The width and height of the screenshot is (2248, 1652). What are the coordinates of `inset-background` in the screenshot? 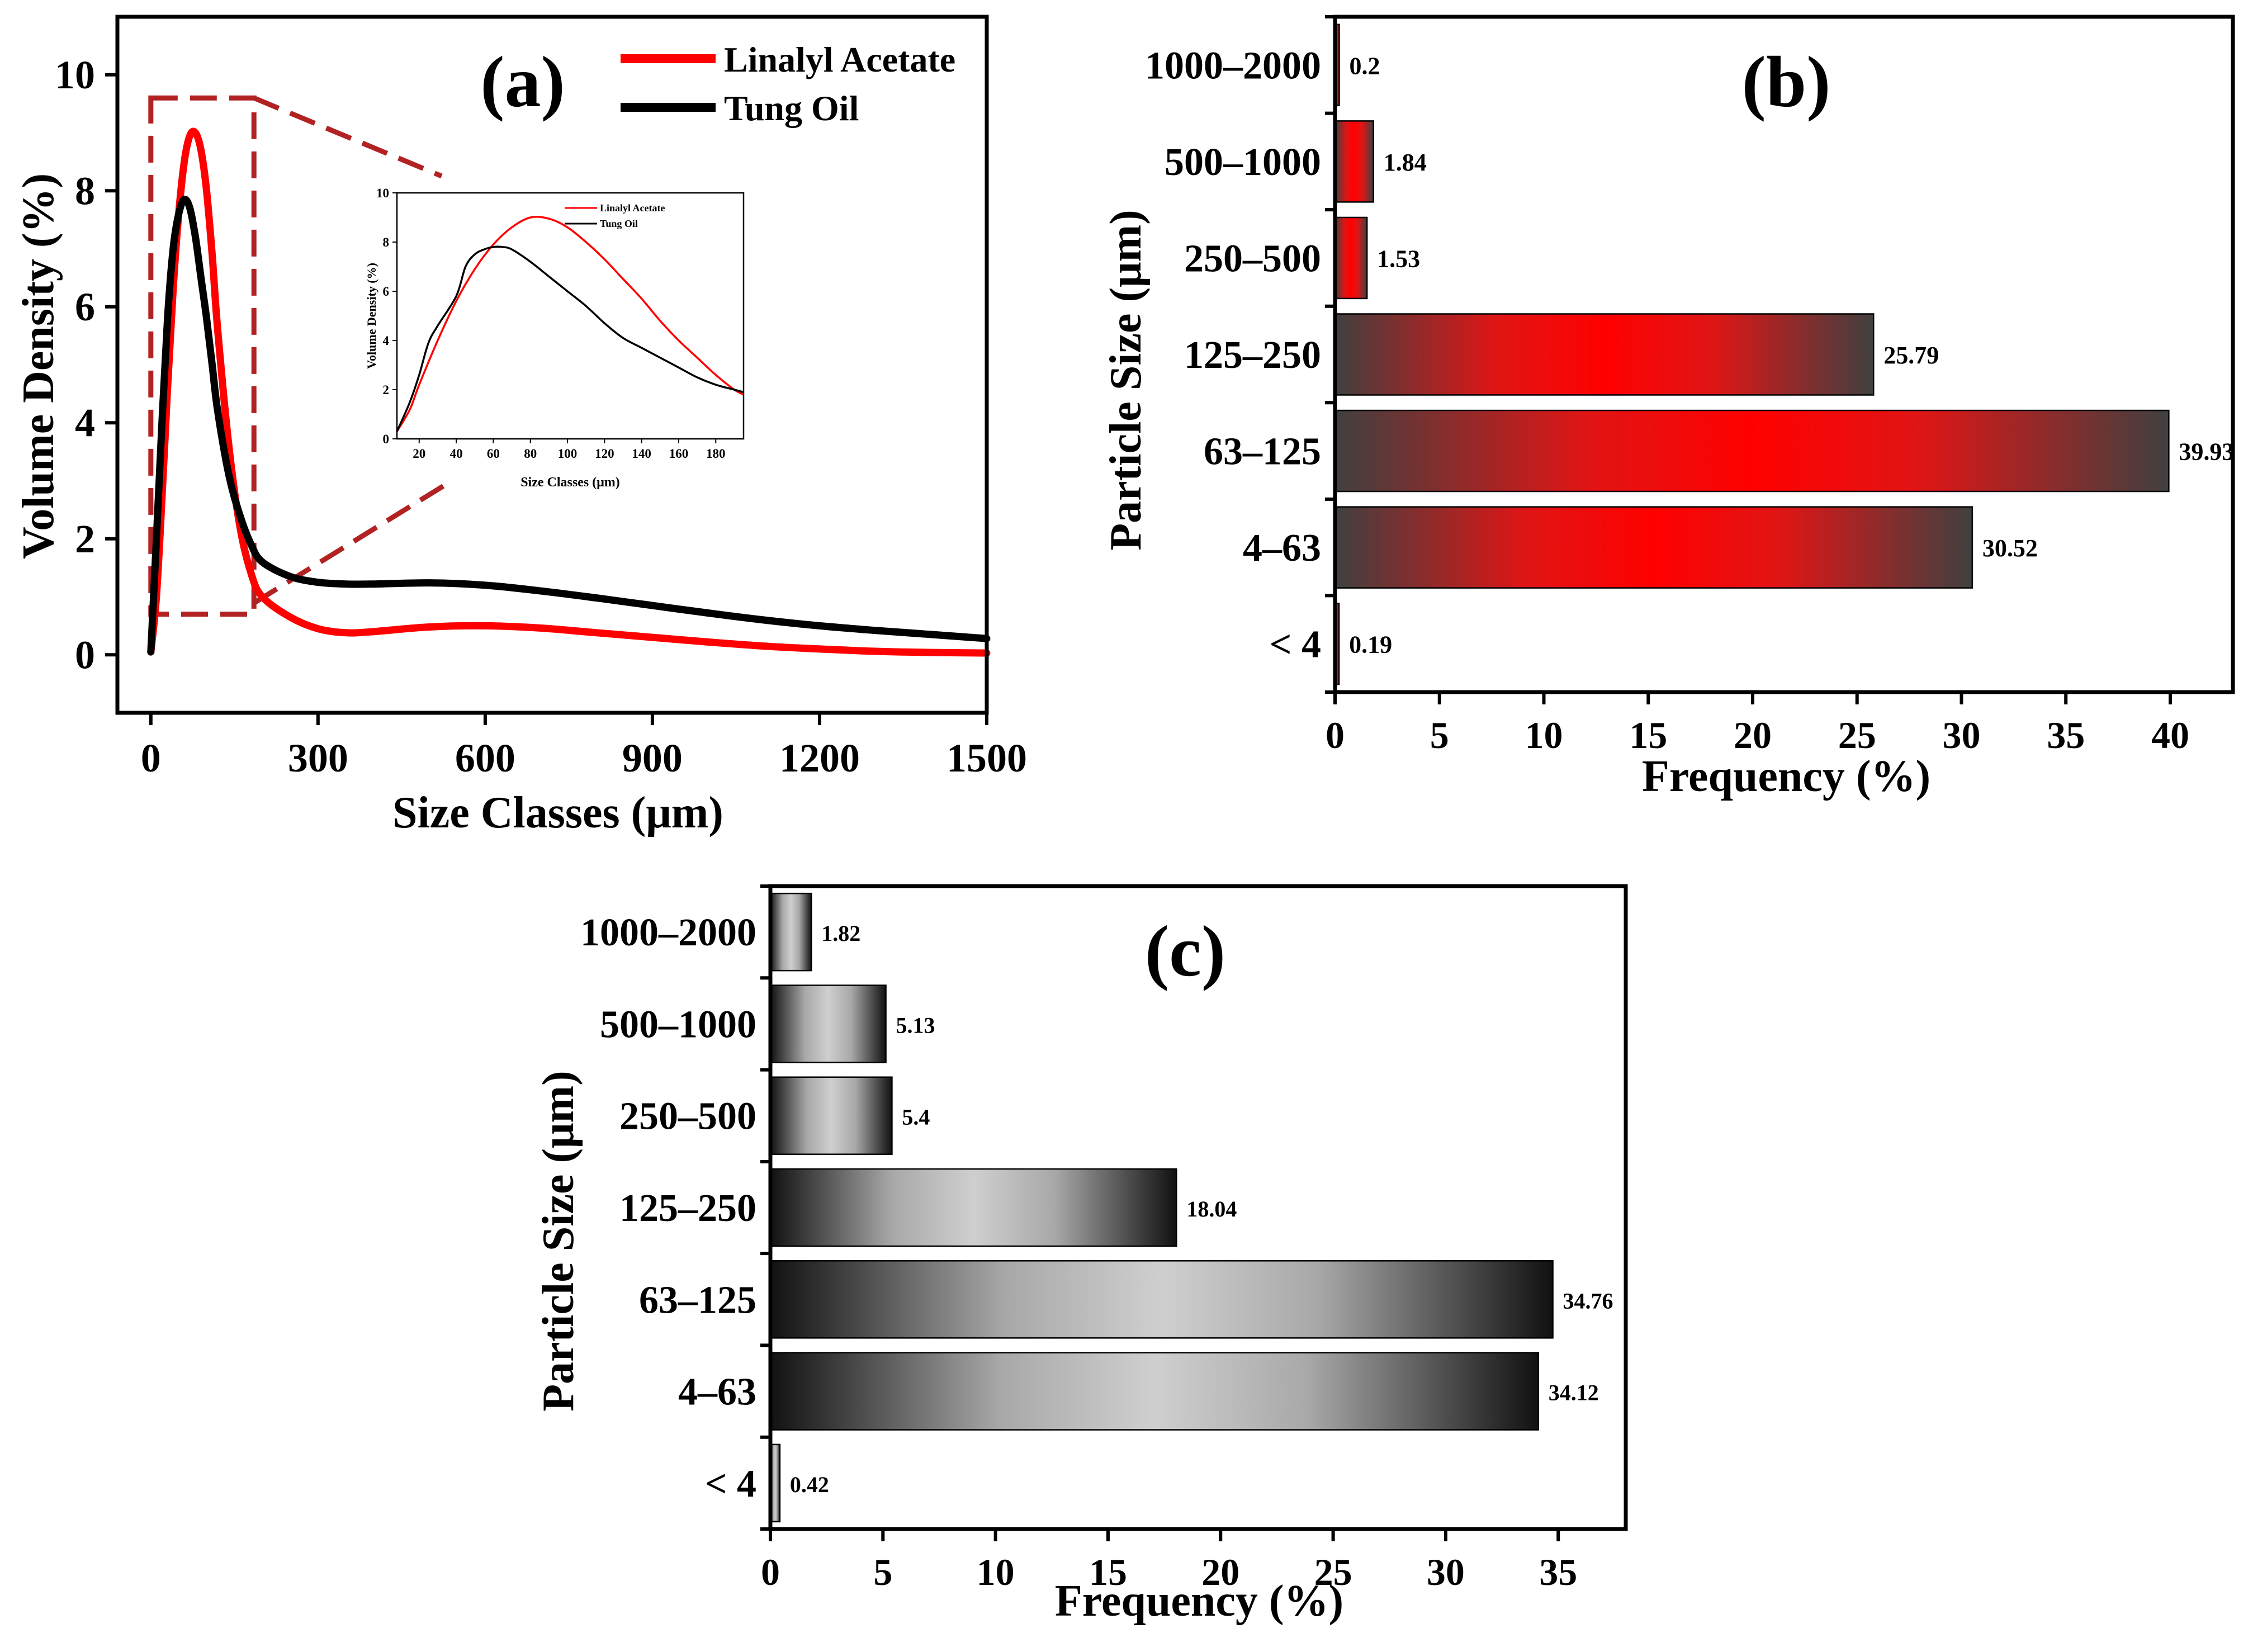 It's located at (570, 316).